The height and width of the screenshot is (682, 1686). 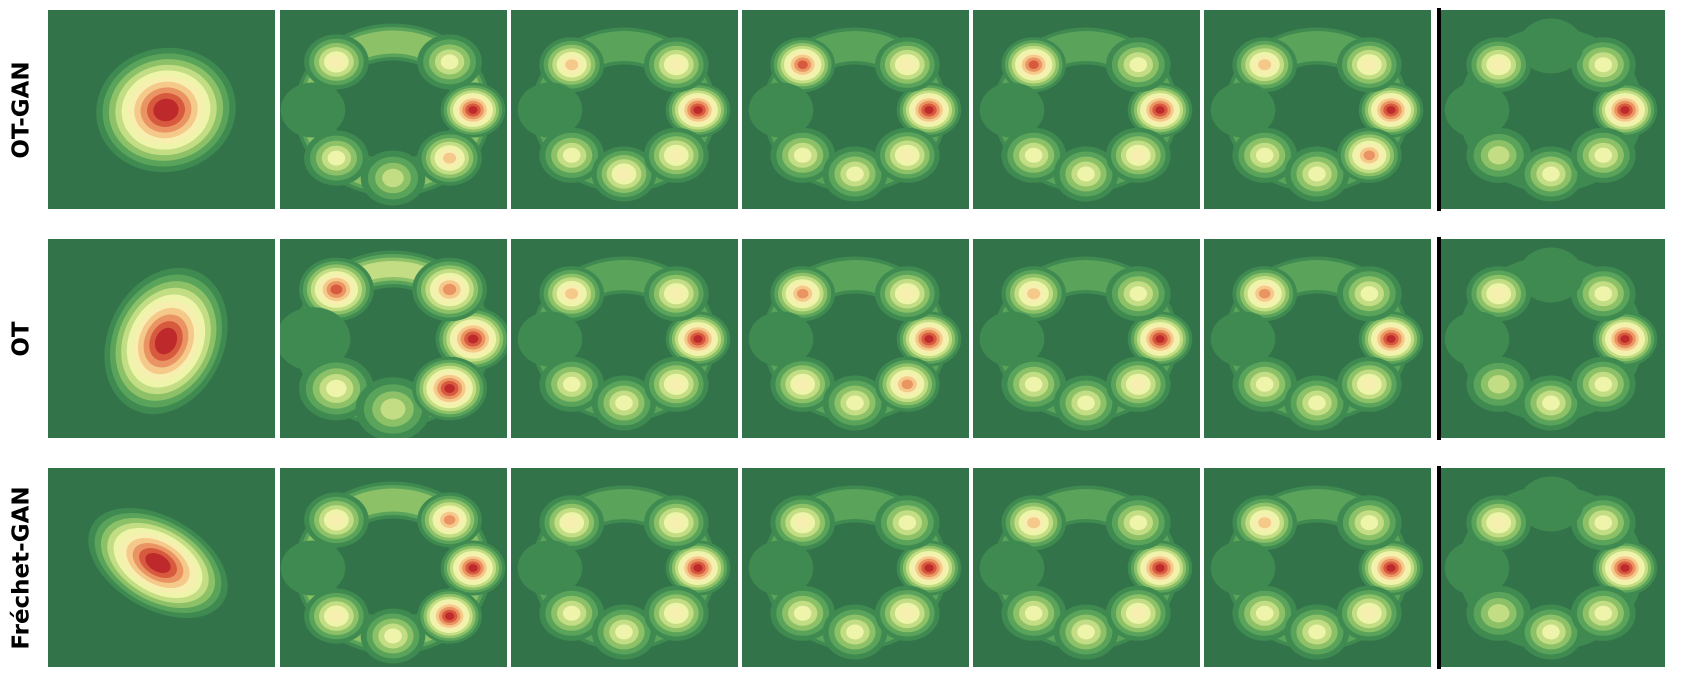 What do you see at coordinates (22, 109) in the screenshot?
I see `row-label-ot-gan: OT-GAN` at bounding box center [22, 109].